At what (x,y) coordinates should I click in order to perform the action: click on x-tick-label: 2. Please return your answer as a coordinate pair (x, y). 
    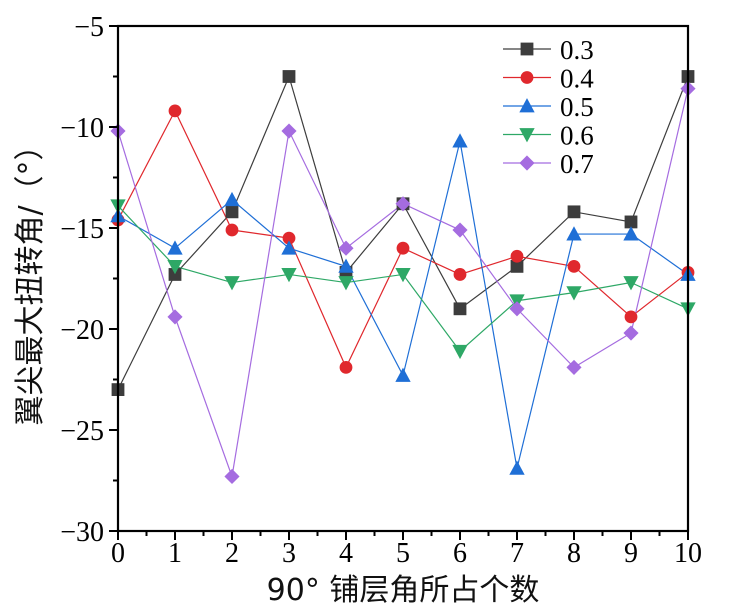
    Looking at the image, I should click on (232, 553).